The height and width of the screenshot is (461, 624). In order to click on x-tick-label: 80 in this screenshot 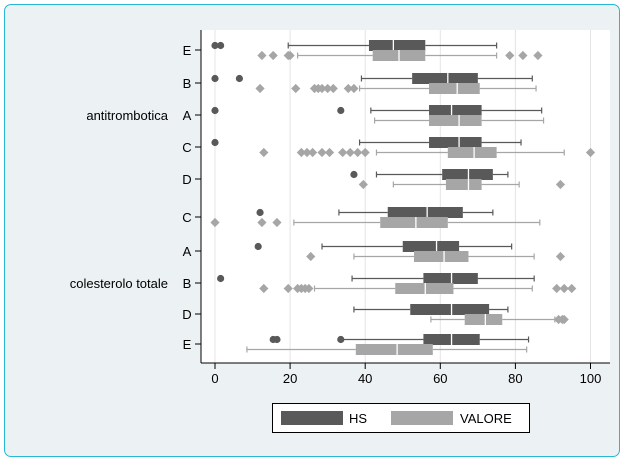, I will do `click(515, 378)`.